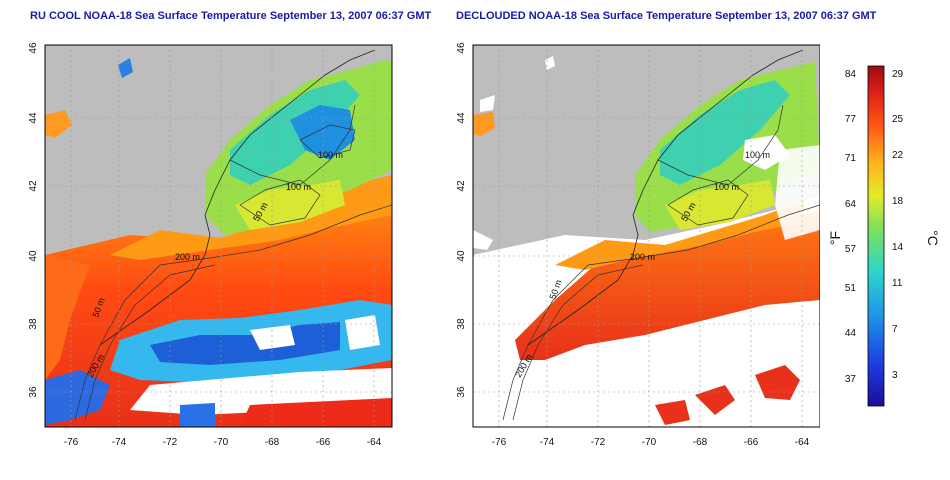  Describe the element at coordinates (851, 249) in the screenshot. I see `f-tick: 57` at that location.